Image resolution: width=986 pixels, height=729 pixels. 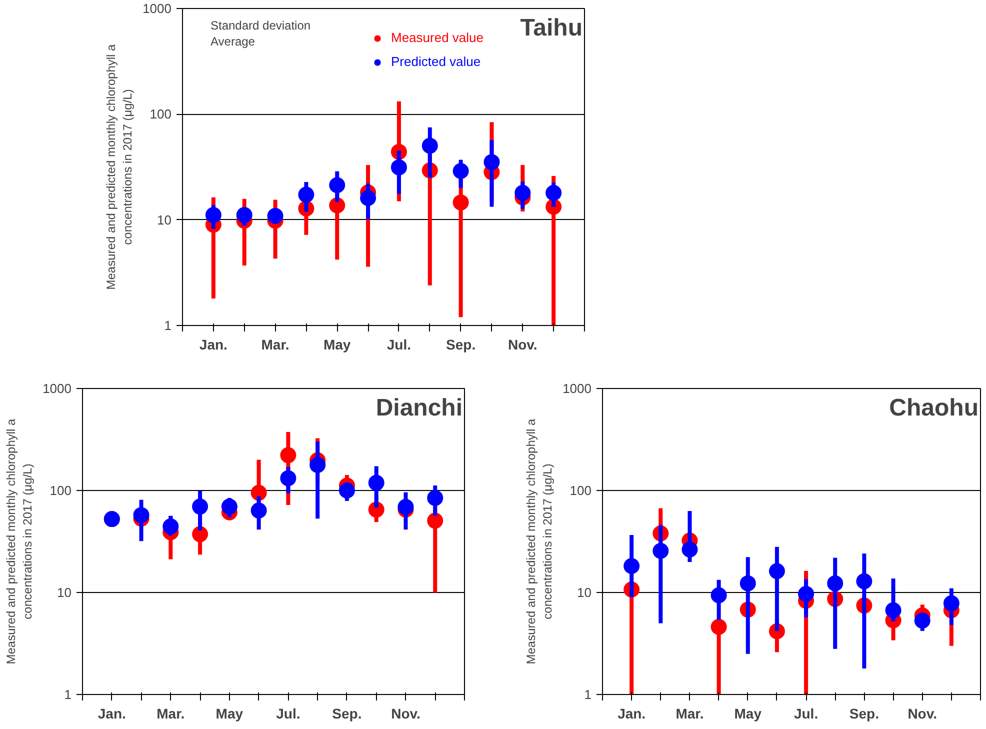 What do you see at coordinates (233, 41) in the screenshot?
I see `annotation: Average` at bounding box center [233, 41].